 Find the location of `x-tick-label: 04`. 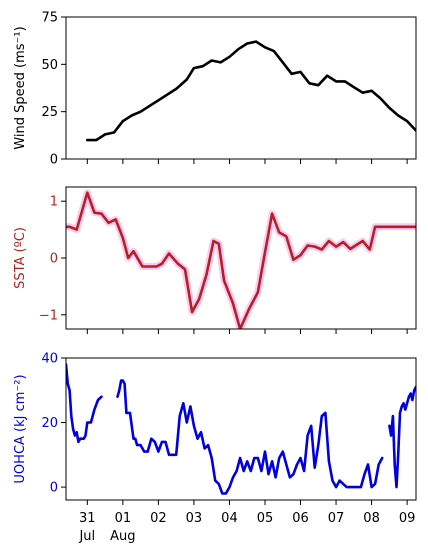

x-tick-label: 04 is located at coordinates (229, 518).